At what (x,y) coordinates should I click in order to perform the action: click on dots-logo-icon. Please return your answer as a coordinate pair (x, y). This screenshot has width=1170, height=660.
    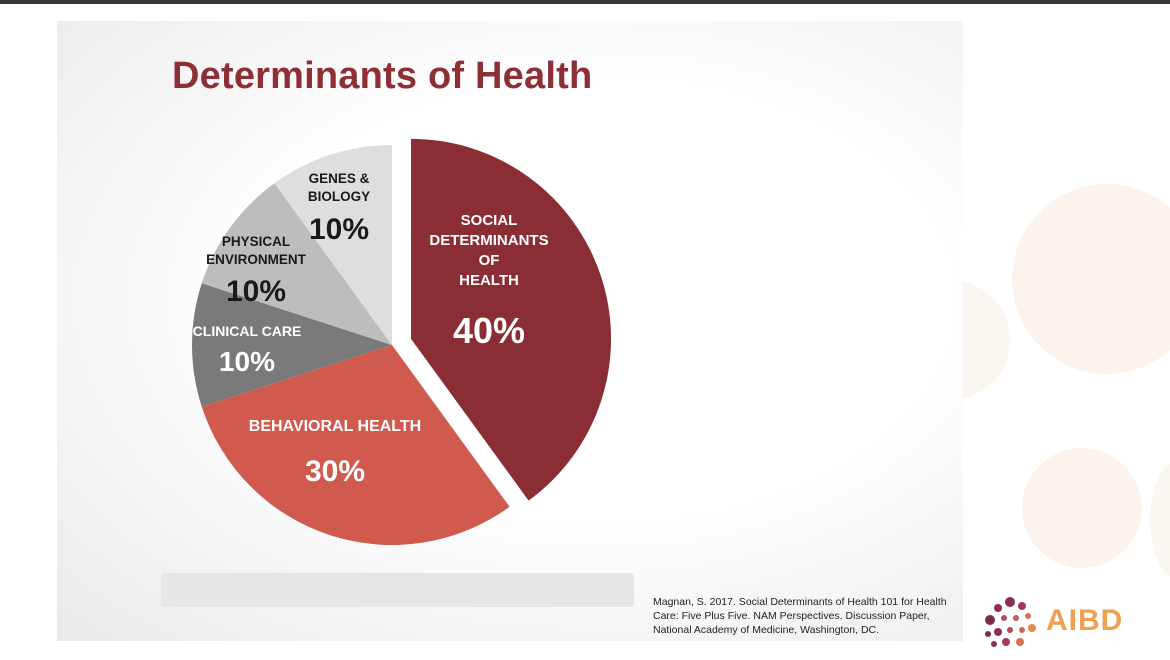
    Looking at the image, I should click on (1010, 622).